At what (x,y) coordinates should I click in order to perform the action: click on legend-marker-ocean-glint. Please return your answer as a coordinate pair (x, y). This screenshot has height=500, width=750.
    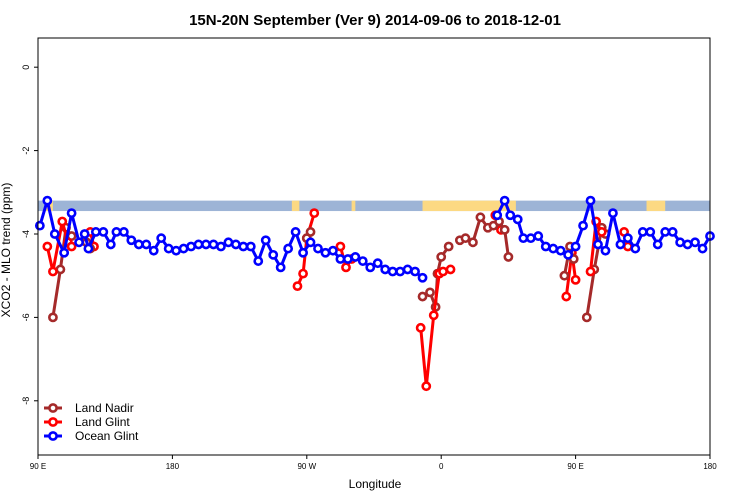
    Looking at the image, I should click on (53, 436).